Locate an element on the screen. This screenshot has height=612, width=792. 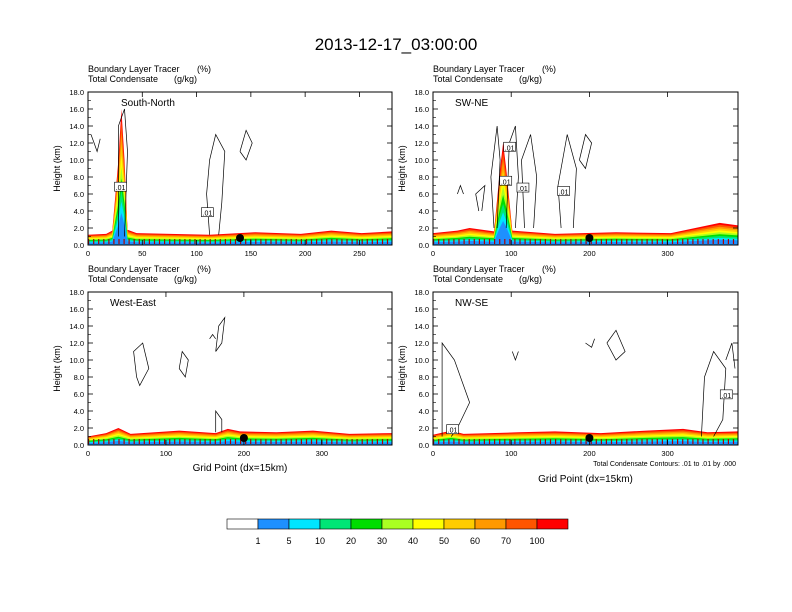
y-tick-label: 18.0 is located at coordinates (76, 92).